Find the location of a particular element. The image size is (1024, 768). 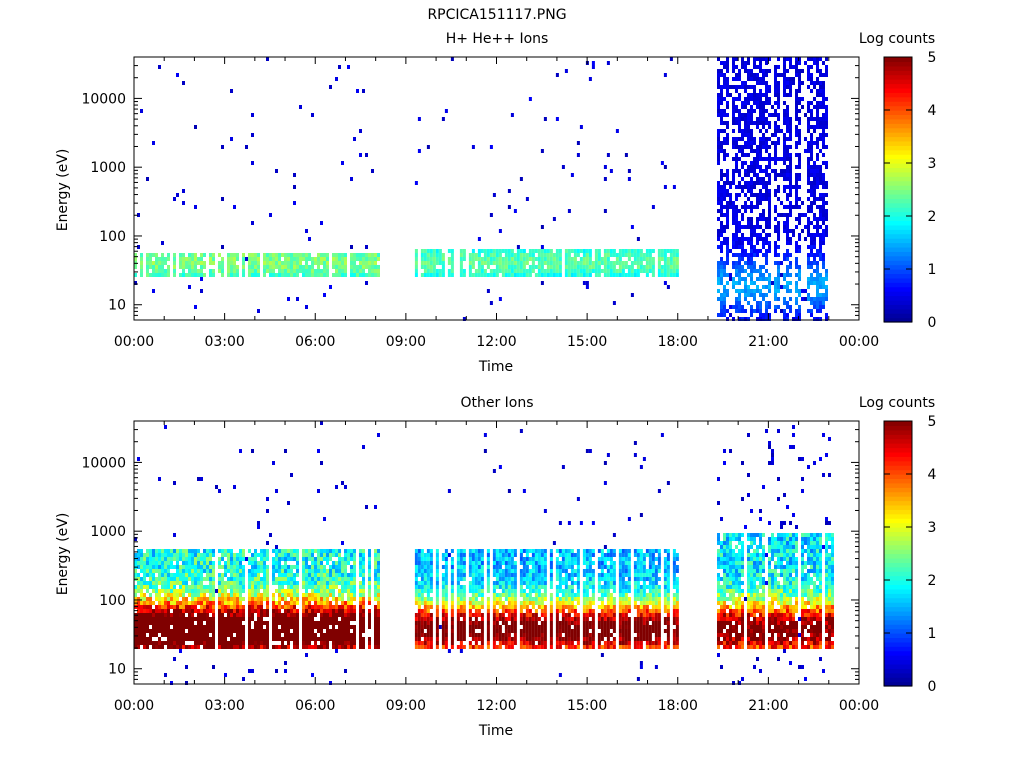

figure-title: RPCICA151117.PNG is located at coordinates (496, 15).